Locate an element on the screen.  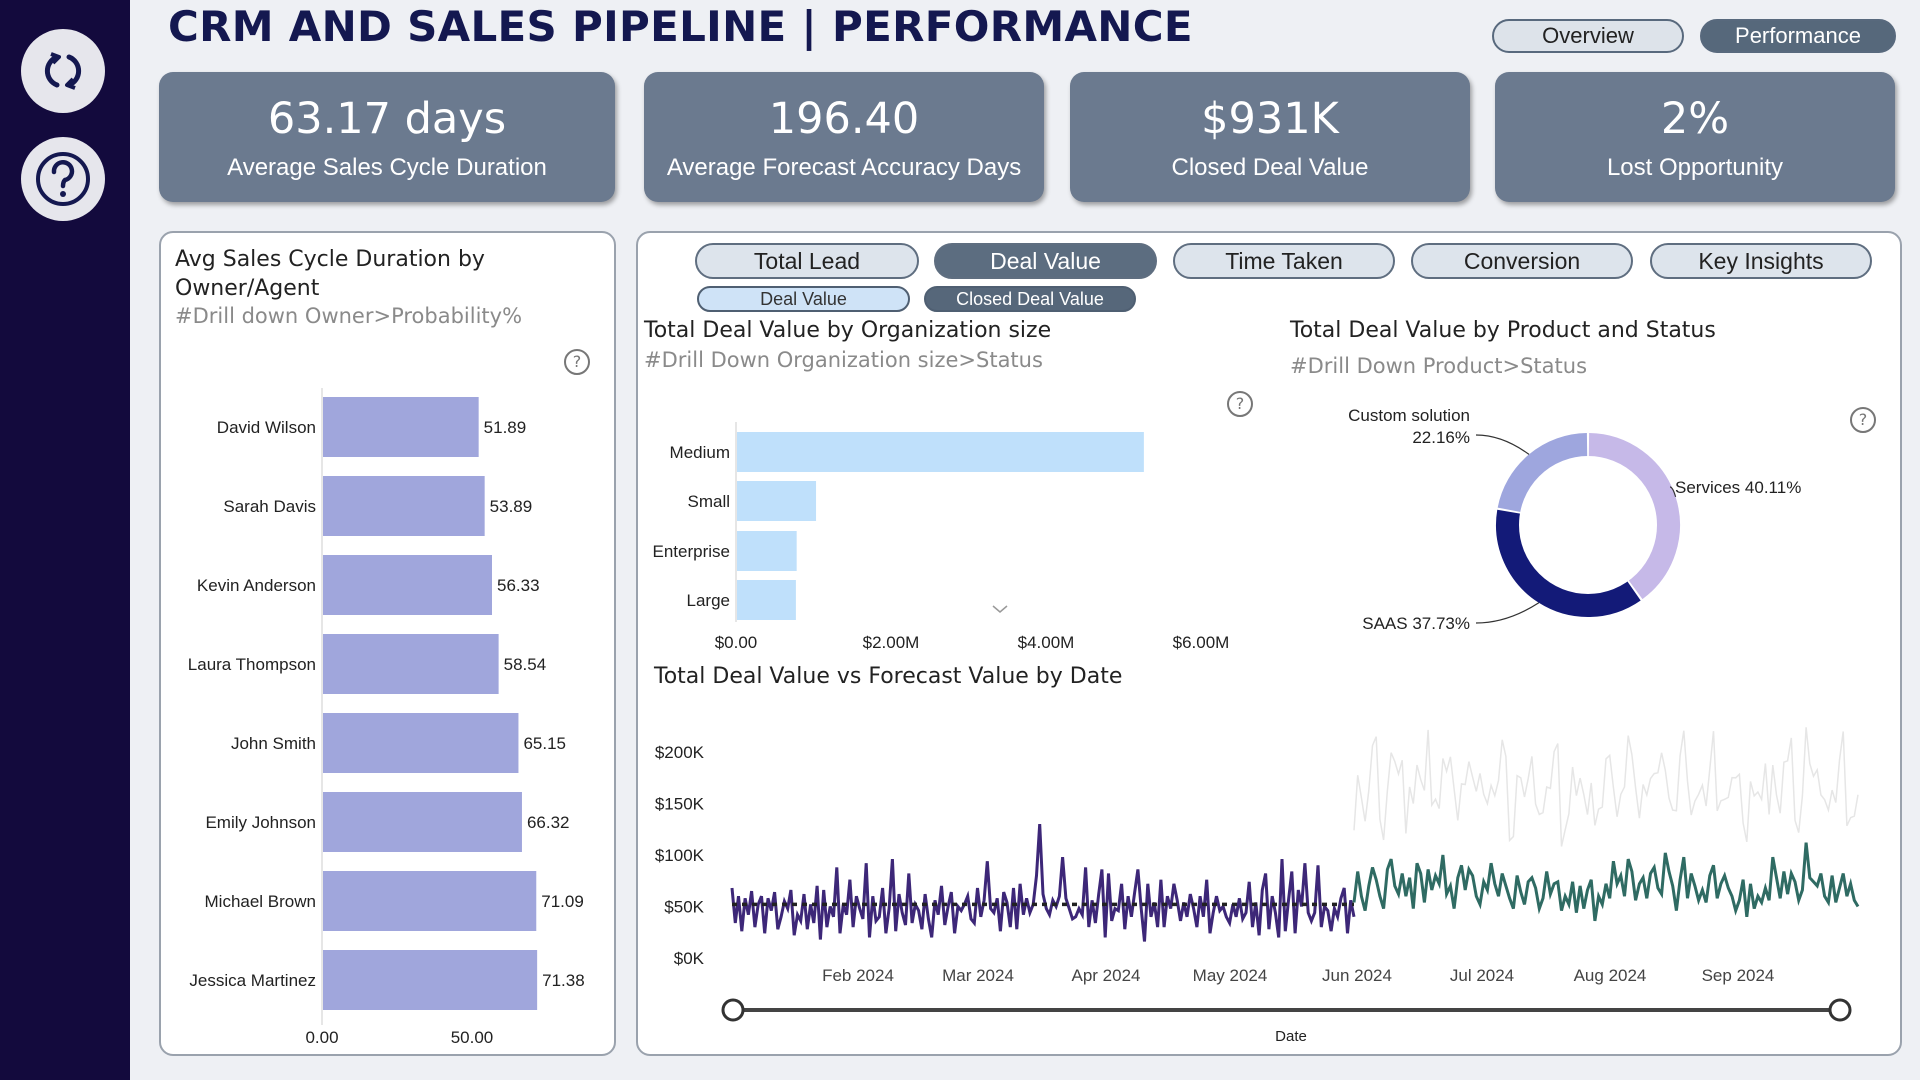
line-x-tick: Apr 2024 is located at coordinates (1106, 975).